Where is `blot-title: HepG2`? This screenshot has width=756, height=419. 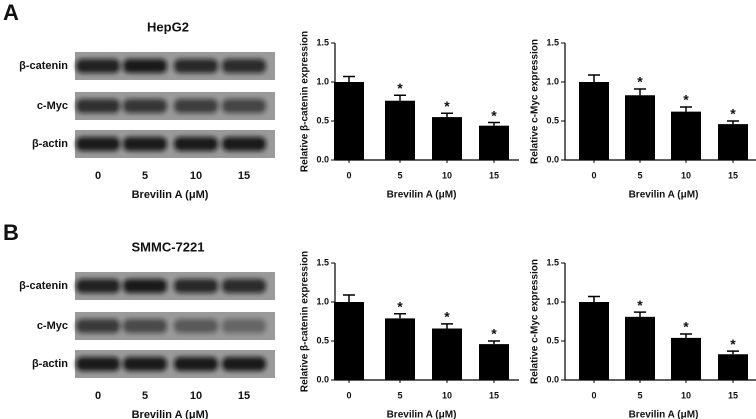
blot-title: HepG2 is located at coordinates (168, 26).